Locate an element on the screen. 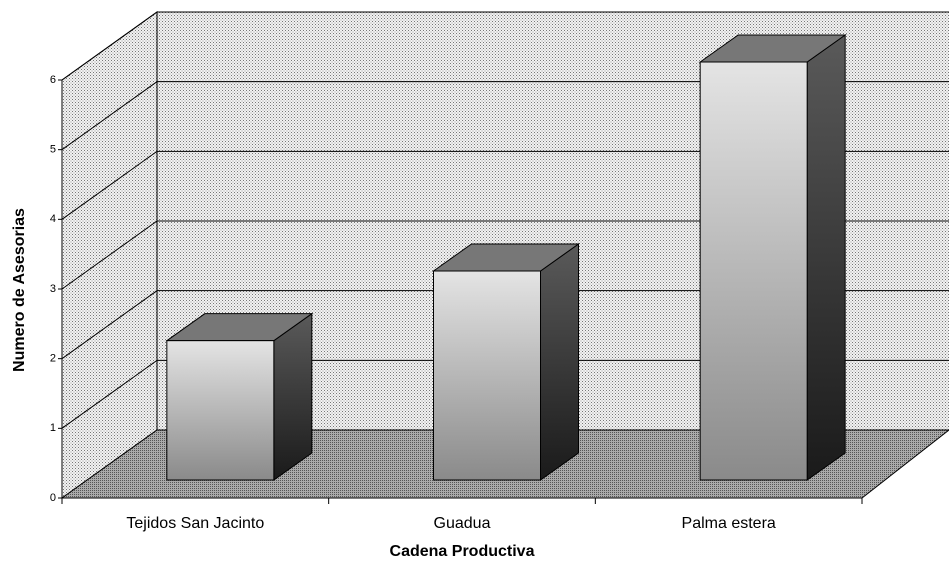  y-tick-label: 2 is located at coordinates (53, 359).